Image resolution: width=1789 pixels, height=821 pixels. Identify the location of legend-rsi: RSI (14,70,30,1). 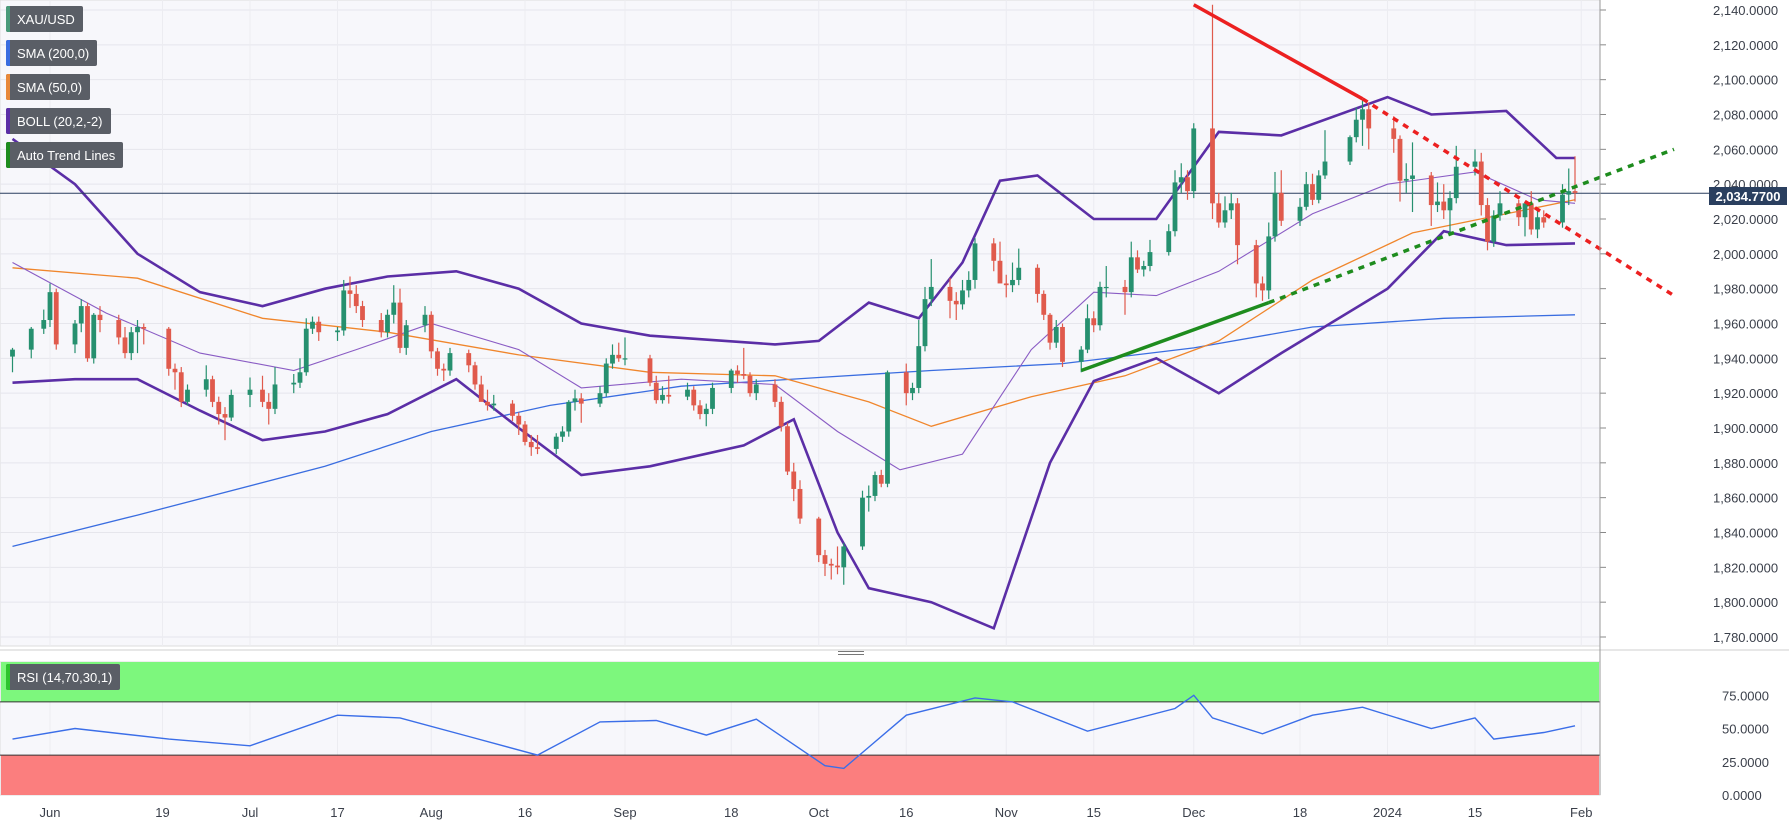
(63, 677).